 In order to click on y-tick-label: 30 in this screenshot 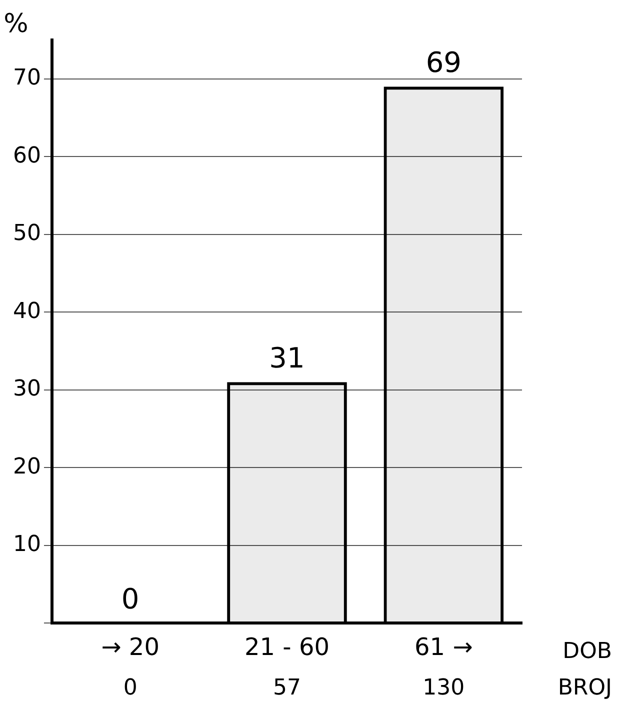, I will do `click(26, 389)`.